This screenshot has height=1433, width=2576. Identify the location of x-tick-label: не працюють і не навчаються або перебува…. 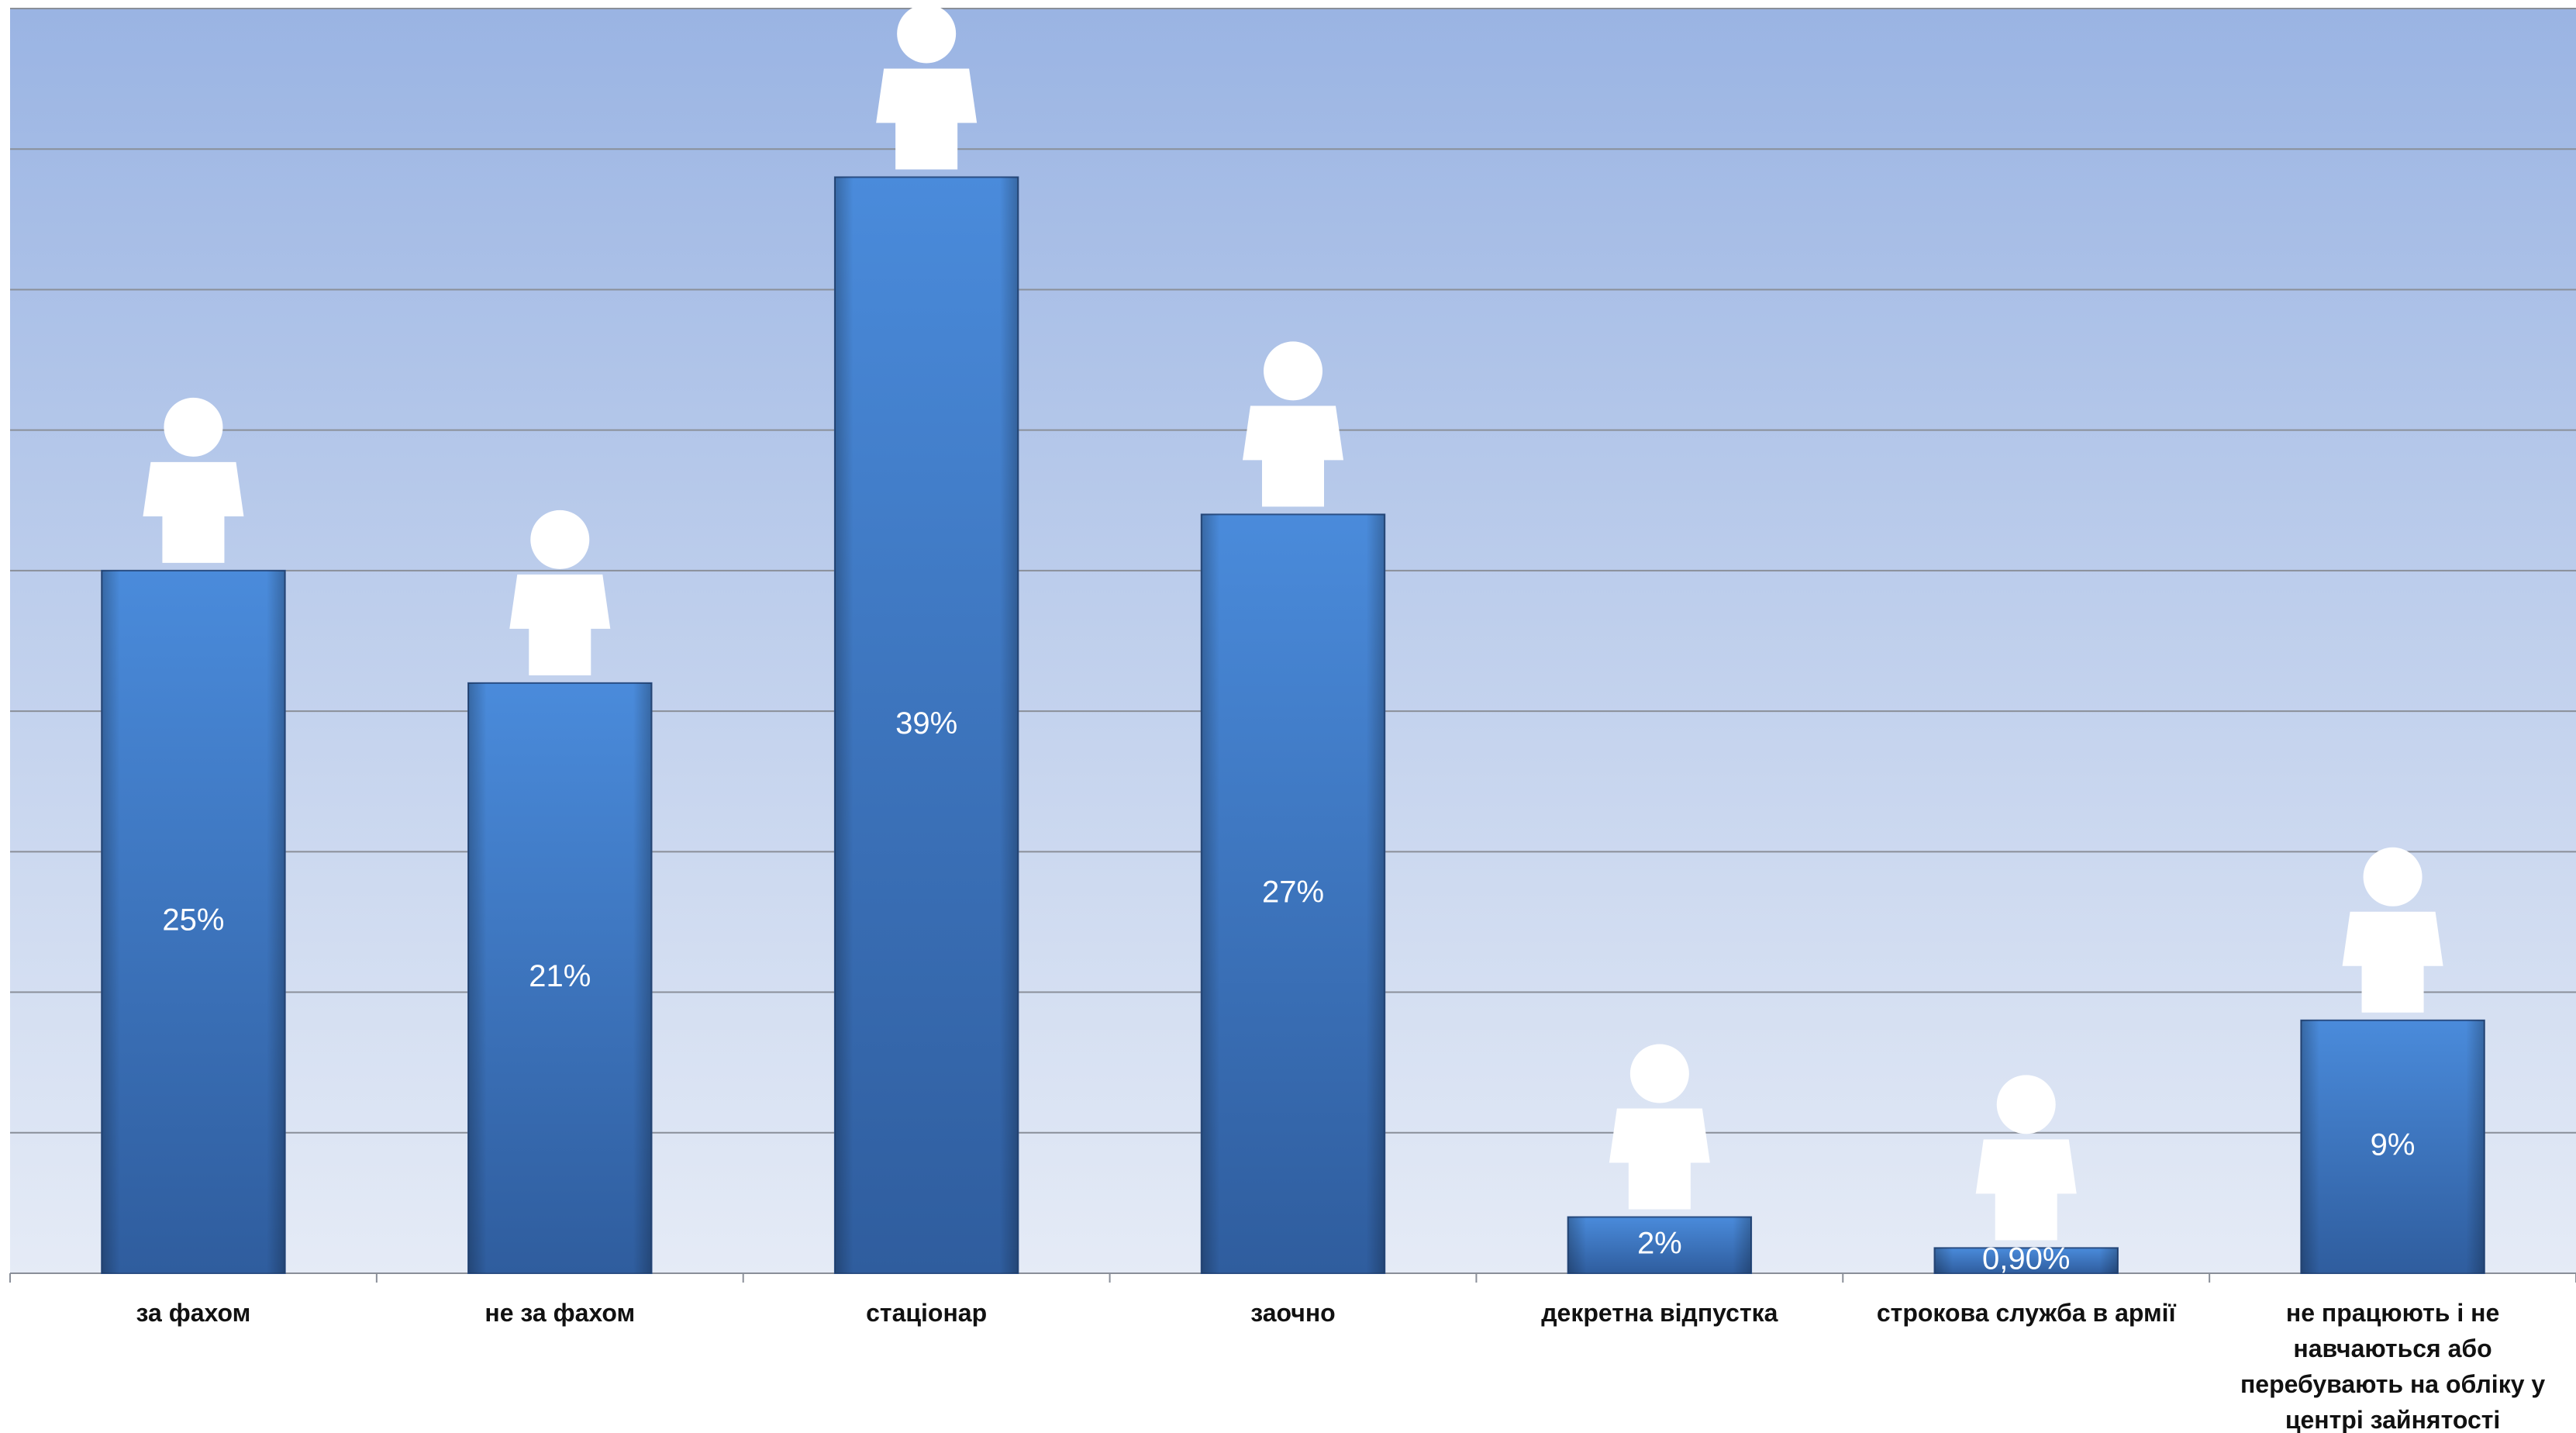
(2393, 1366).